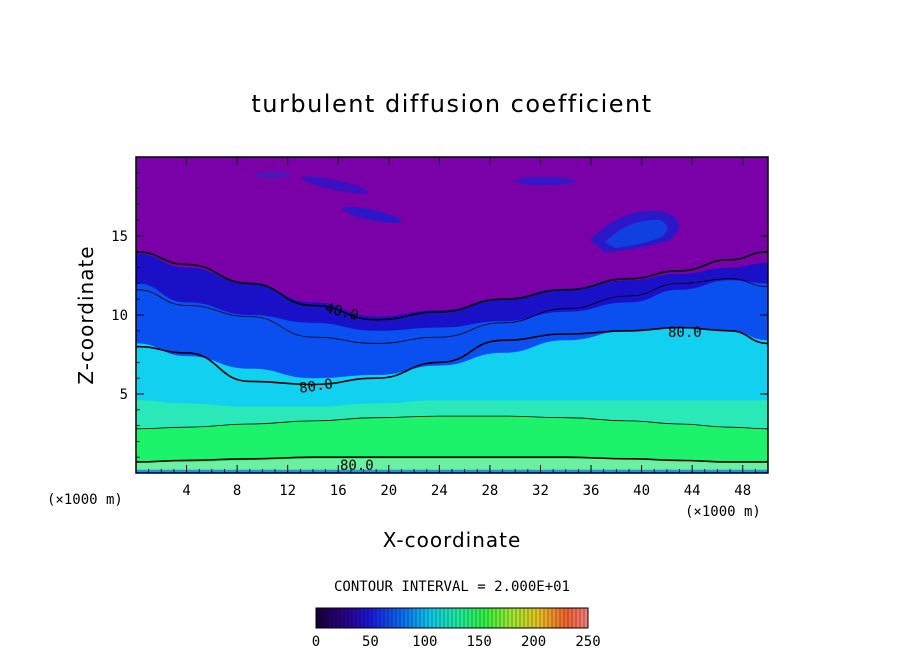 The height and width of the screenshot is (654, 904). Describe the element at coordinates (439, 491) in the screenshot. I see `x-tick-label: 24` at that location.